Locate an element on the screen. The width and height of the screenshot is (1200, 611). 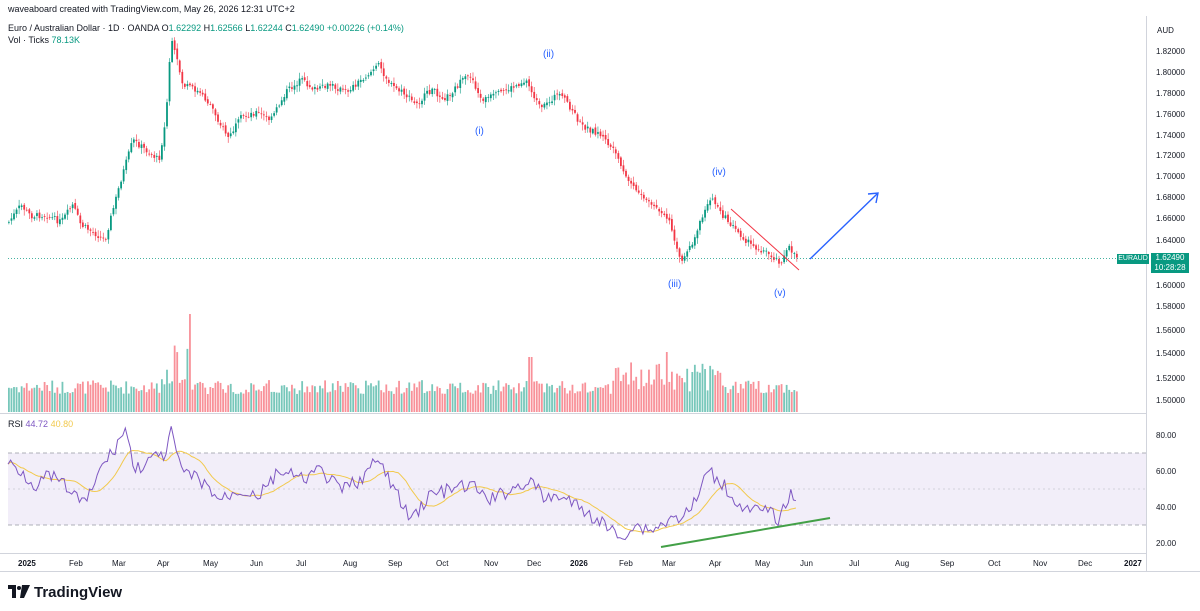
projection-arrow is located at coordinates (844, 226).